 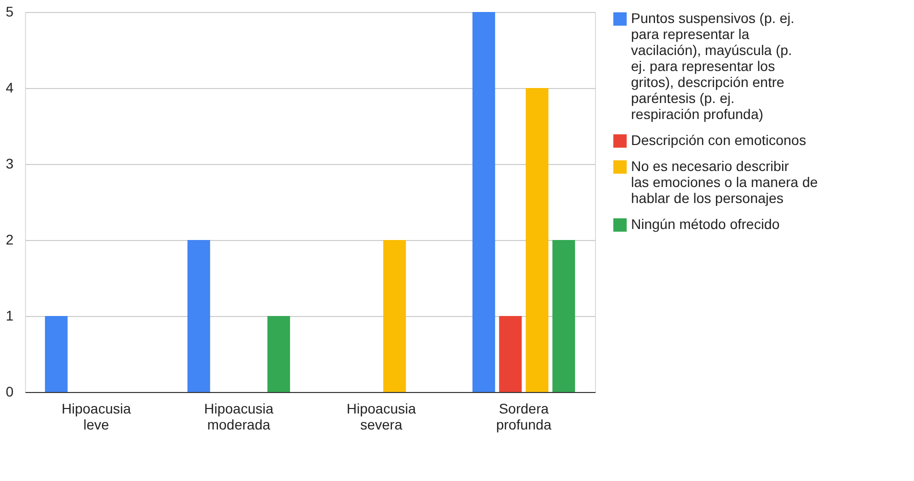 I want to click on y-tick-label: 3, so click(x=10, y=164).